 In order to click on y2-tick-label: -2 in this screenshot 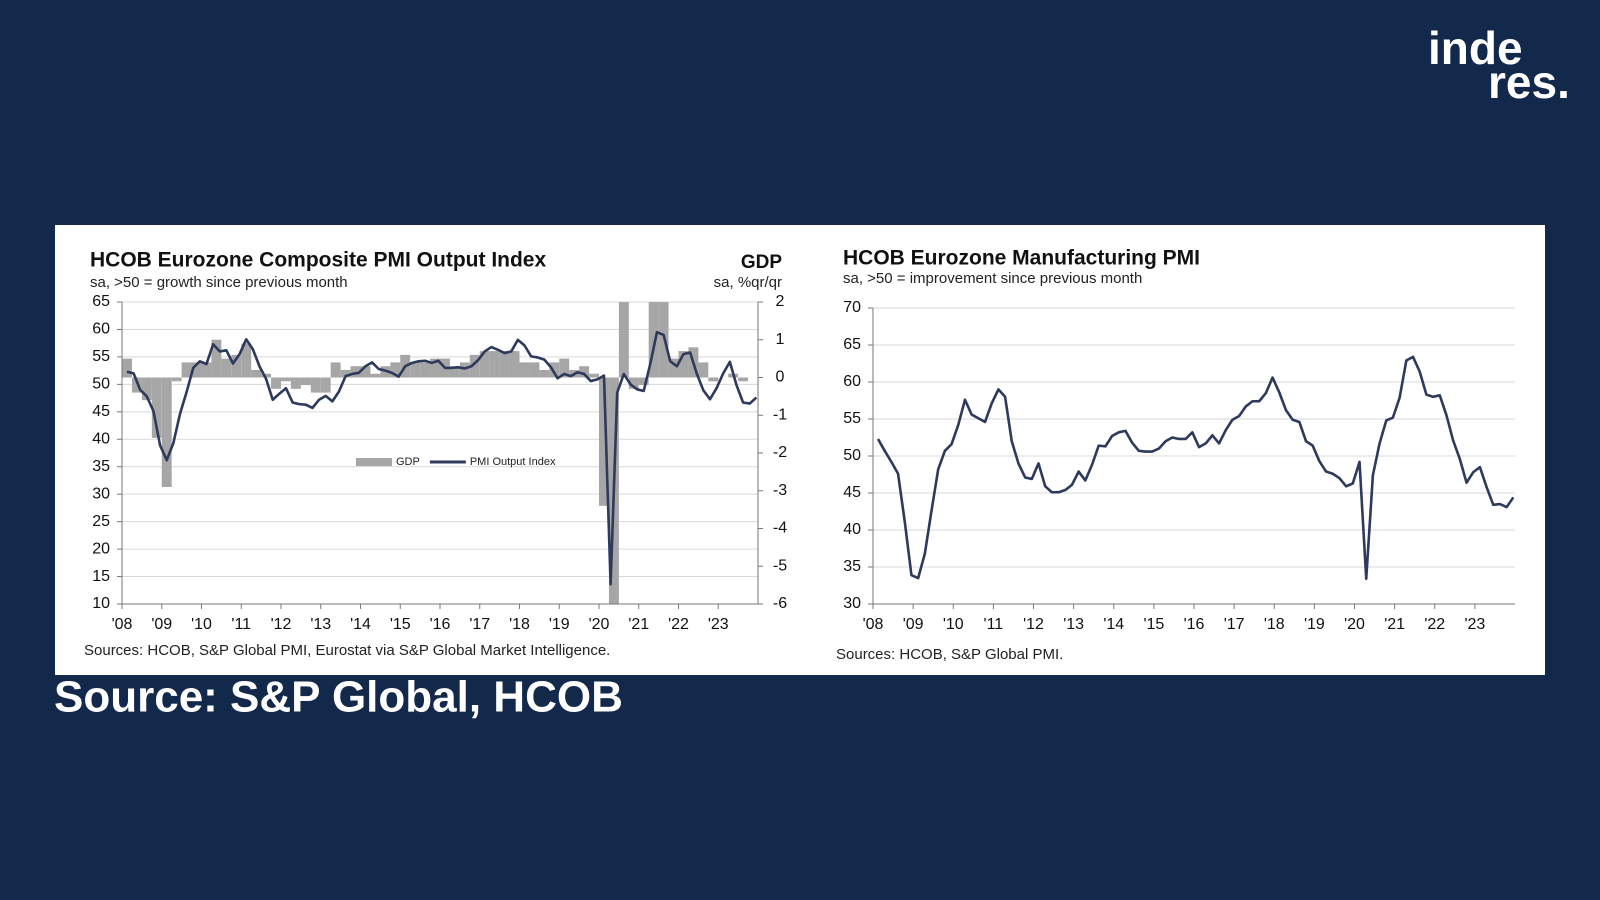, I will do `click(780, 452)`.